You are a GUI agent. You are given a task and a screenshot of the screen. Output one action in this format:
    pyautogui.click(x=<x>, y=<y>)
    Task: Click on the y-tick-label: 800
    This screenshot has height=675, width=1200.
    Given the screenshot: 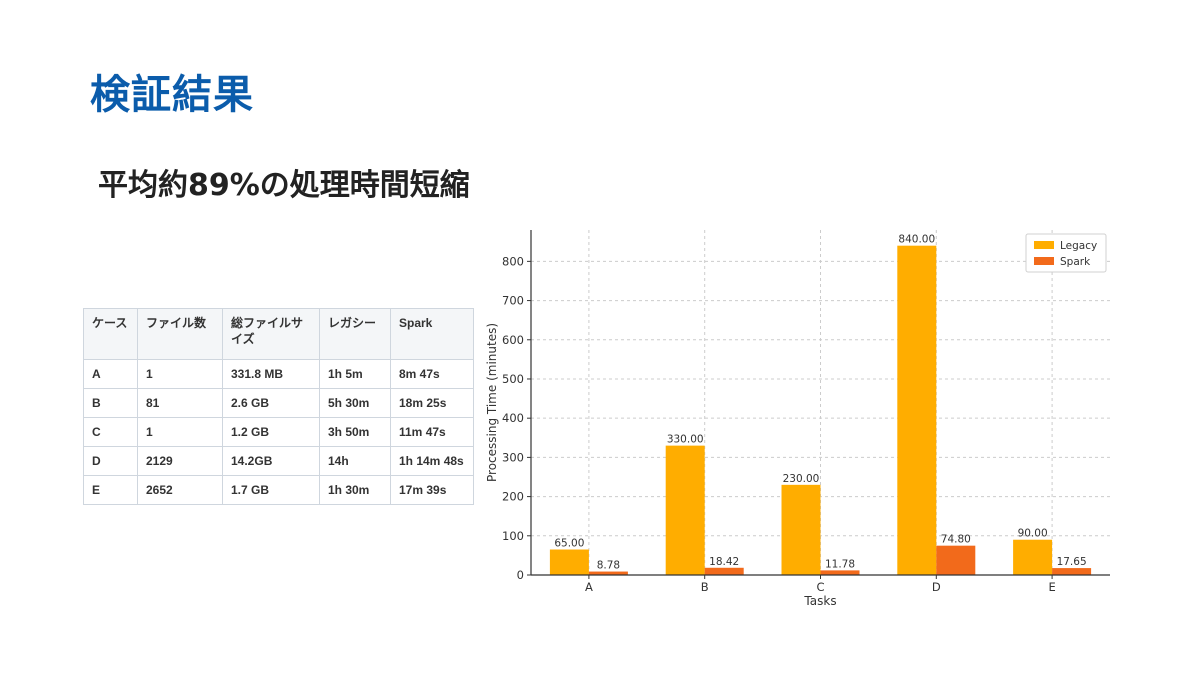 What is the action you would take?
    pyautogui.click(x=513, y=261)
    